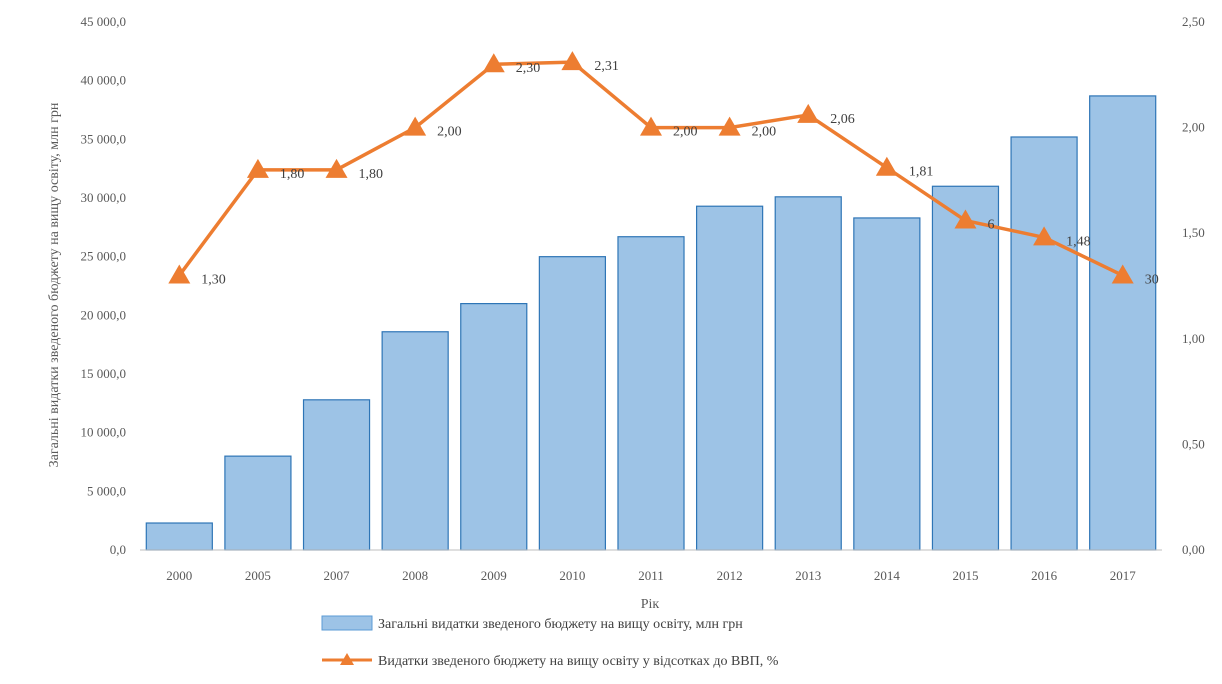 The image size is (1222, 684). What do you see at coordinates (104, 432) in the screenshot?
I see `y-tick-label: 10 000,0` at bounding box center [104, 432].